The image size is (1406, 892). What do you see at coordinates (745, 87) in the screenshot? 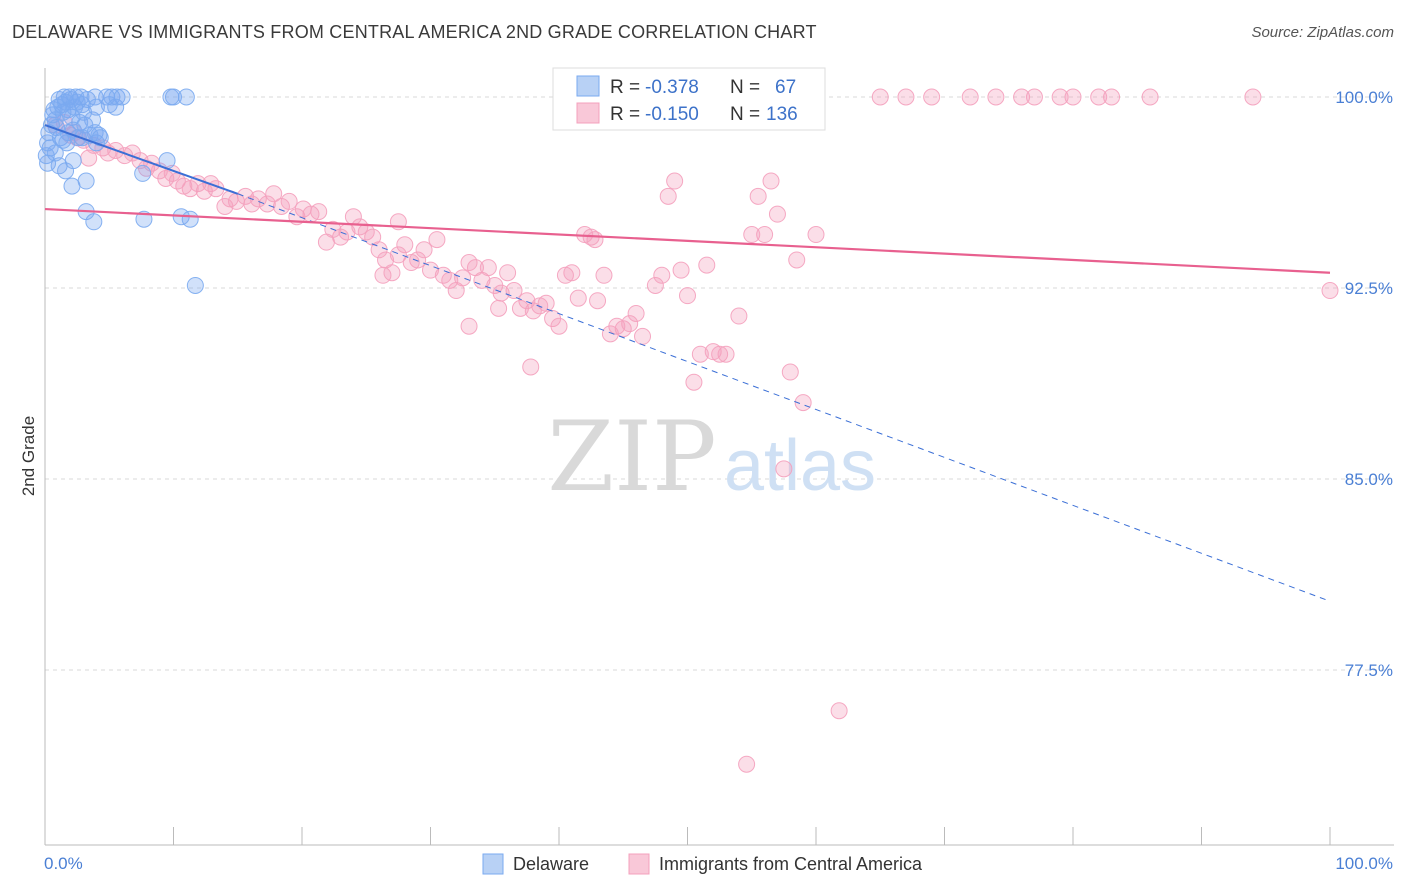
I see `legend-n-label-1: N =` at bounding box center [745, 87].